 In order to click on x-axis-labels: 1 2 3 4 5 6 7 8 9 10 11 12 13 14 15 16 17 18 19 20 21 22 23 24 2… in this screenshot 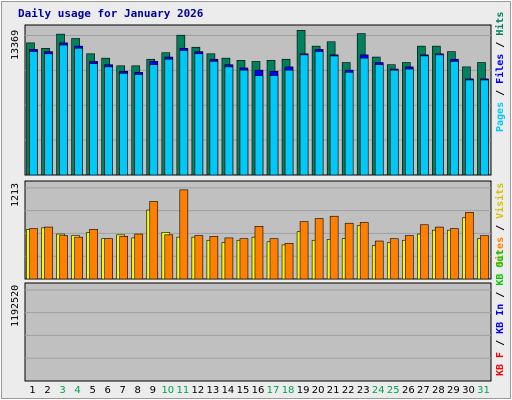, I will do `click(259, 390)`.